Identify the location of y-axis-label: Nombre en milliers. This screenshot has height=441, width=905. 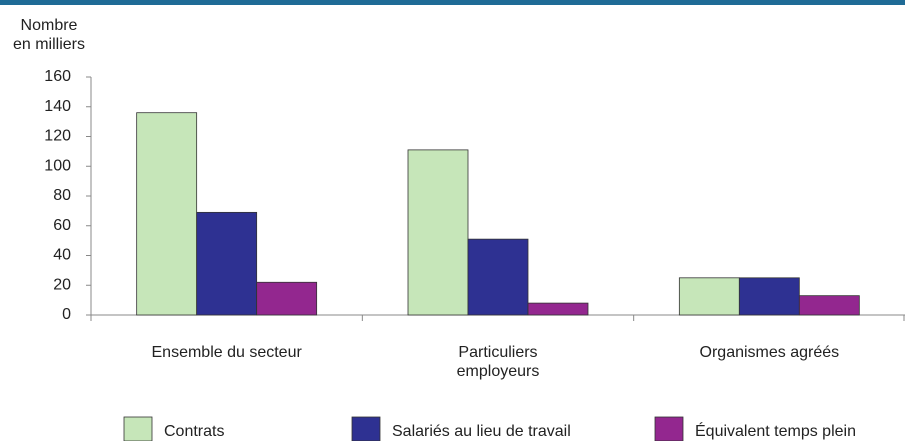
(48, 35).